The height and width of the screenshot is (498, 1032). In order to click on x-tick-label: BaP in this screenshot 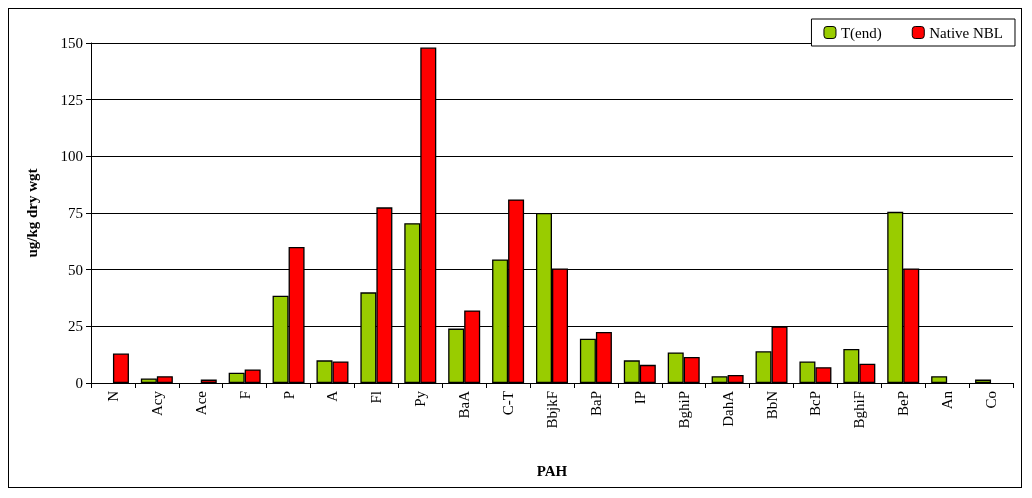, I will do `click(595, 404)`.